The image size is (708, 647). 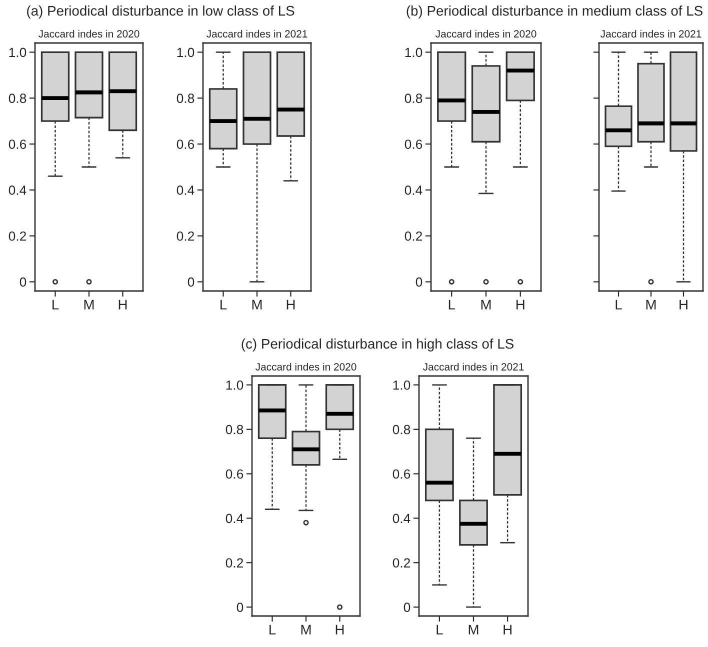 I want to click on text: (c) Periodical disturbance in high class of LS, so click(x=378, y=345).